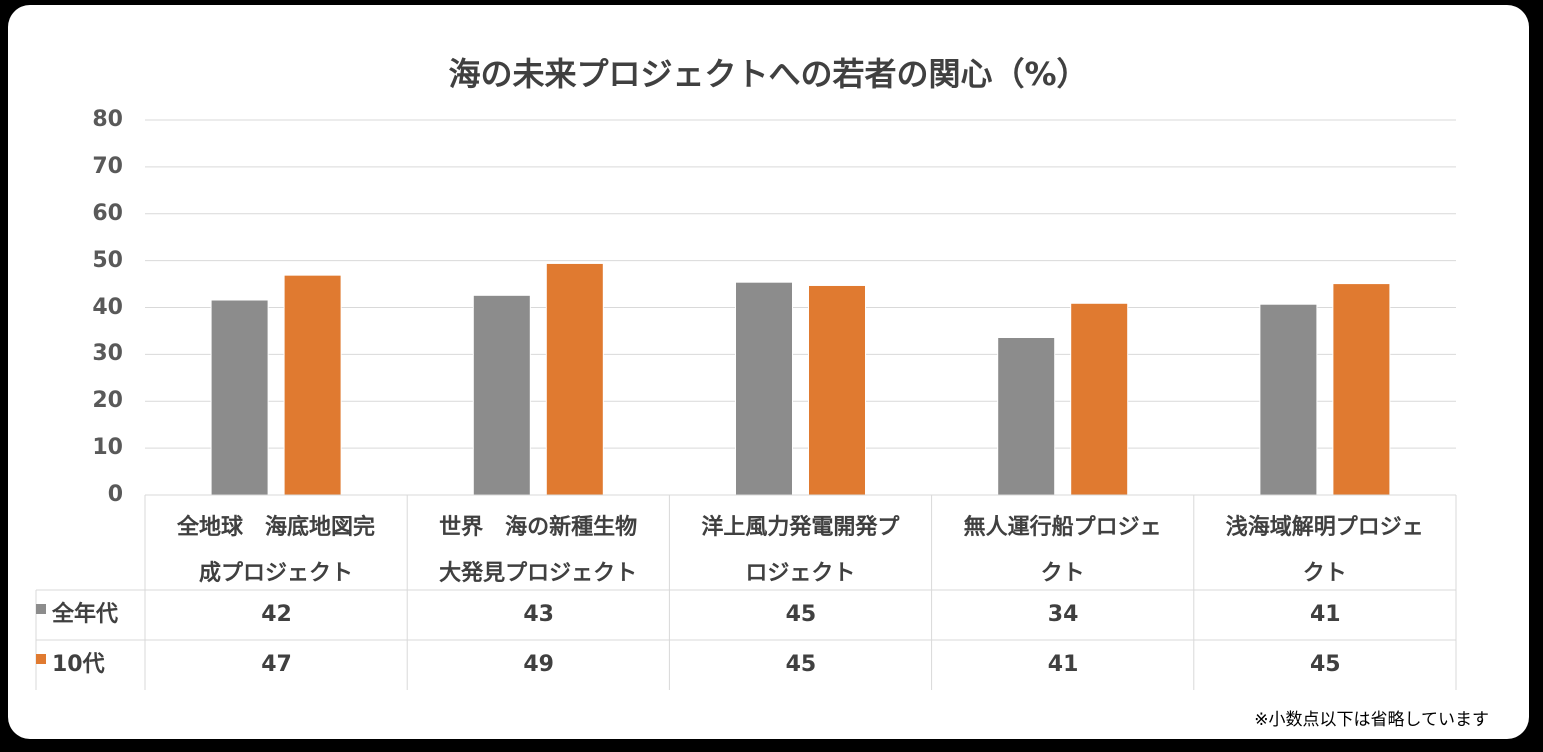 The width and height of the screenshot is (1543, 752). What do you see at coordinates (276, 664) in the screenshot?
I see `table-cell: 47` at bounding box center [276, 664].